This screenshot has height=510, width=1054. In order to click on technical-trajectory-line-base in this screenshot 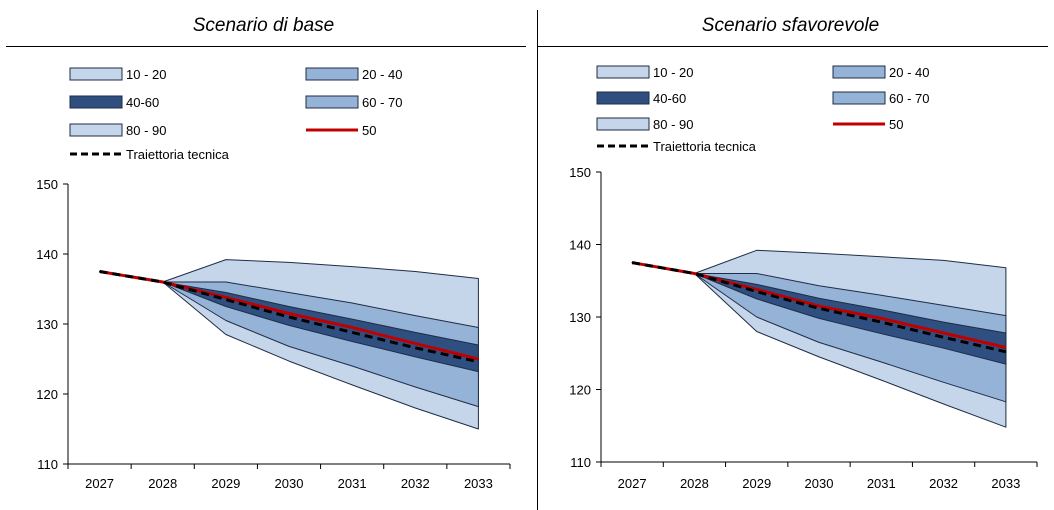, I will do `click(289, 317)`.